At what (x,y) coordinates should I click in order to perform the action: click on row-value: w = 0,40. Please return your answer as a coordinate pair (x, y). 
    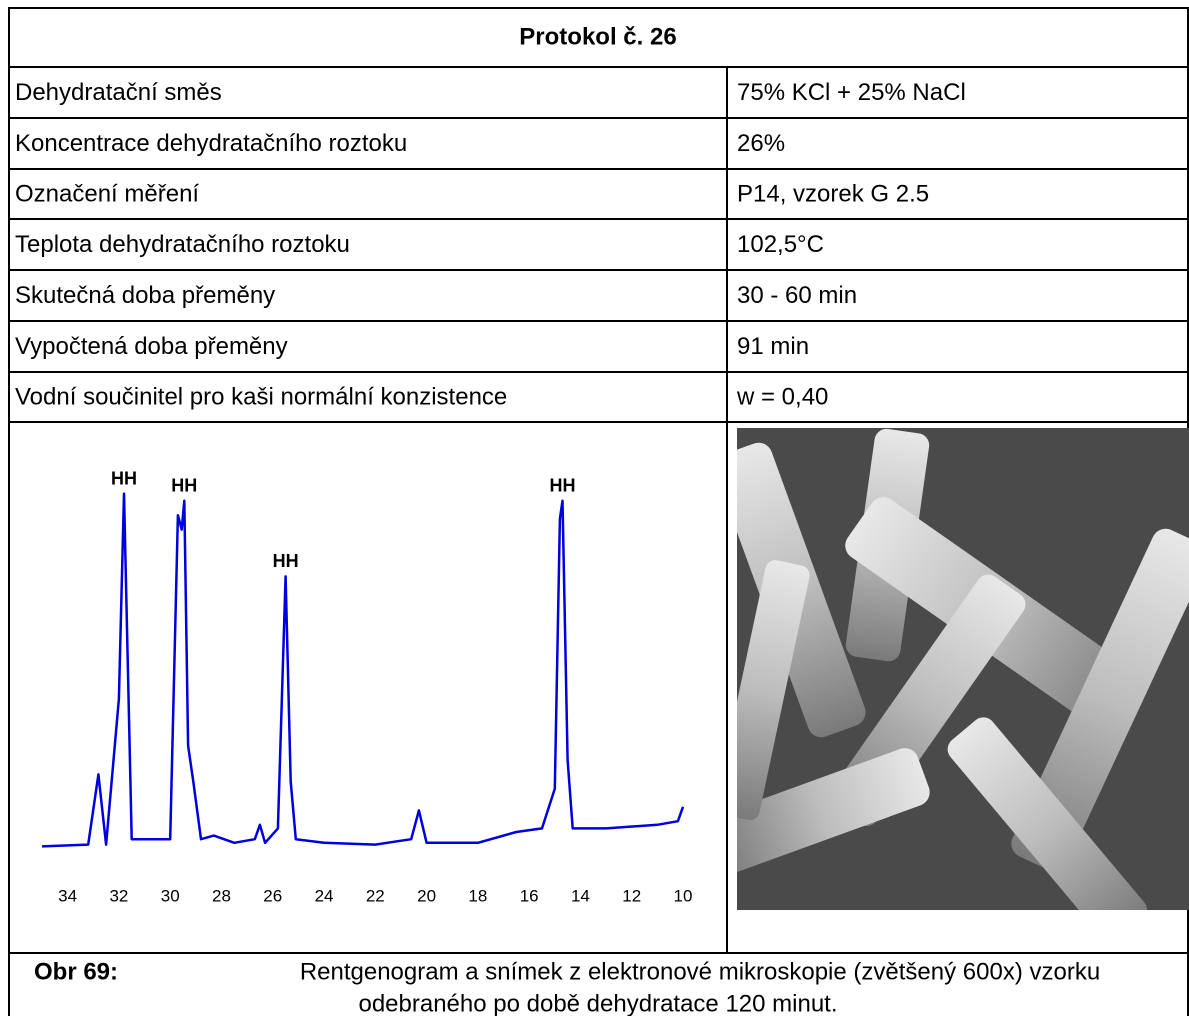
    Looking at the image, I should click on (782, 396).